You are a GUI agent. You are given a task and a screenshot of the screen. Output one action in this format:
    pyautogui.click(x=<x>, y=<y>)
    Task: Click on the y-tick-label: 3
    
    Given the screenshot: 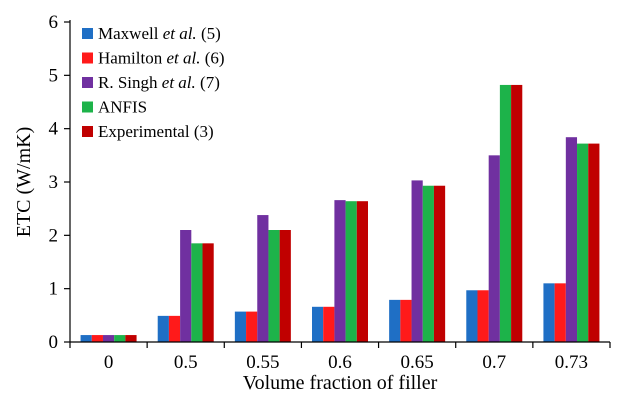 What is the action you would take?
    pyautogui.click(x=54, y=182)
    